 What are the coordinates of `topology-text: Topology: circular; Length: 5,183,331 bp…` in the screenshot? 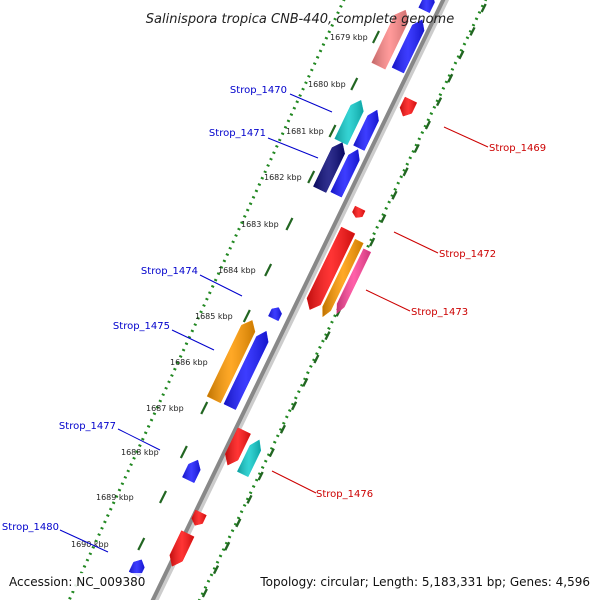 It's located at (424, 582).